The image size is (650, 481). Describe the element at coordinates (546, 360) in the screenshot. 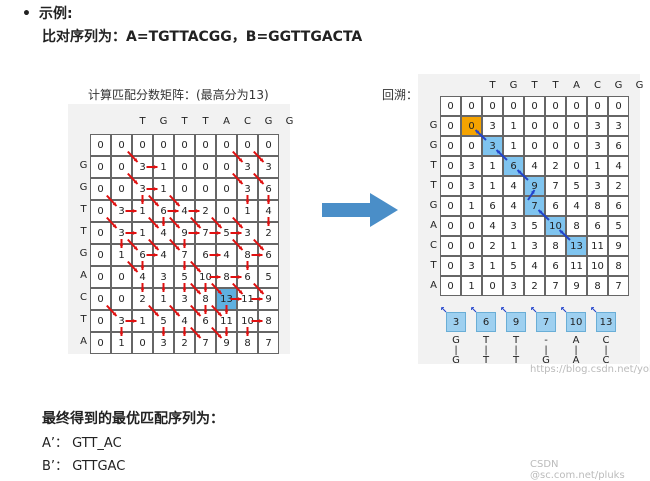

I see `alignment-bottom-char: G` at that location.